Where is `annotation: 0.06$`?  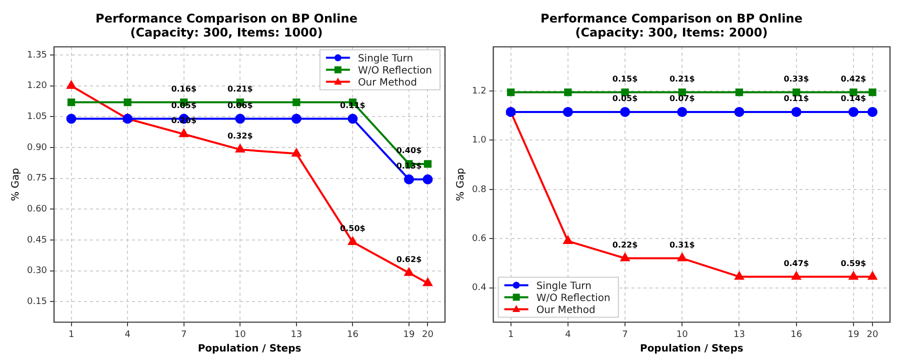
annotation: 0.06$ is located at coordinates (240, 105).